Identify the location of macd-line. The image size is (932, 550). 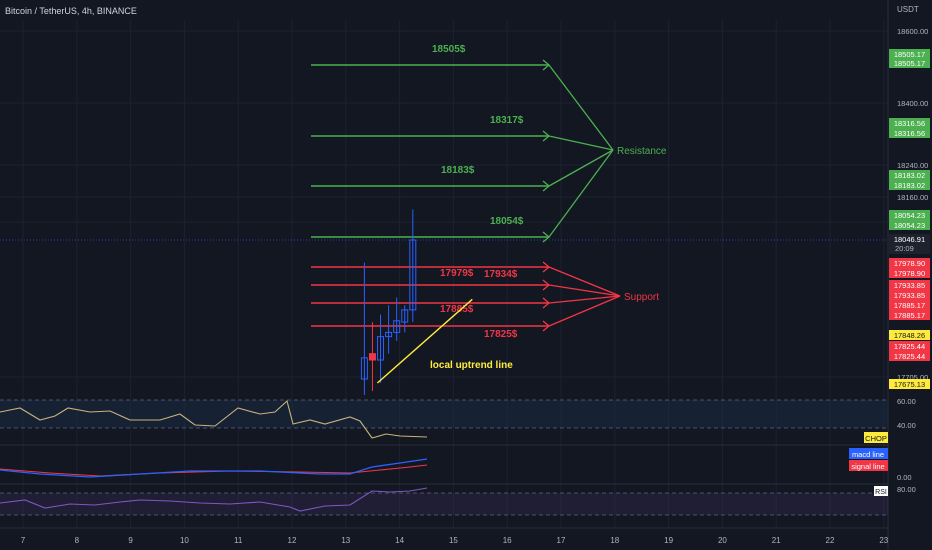
(214, 468).